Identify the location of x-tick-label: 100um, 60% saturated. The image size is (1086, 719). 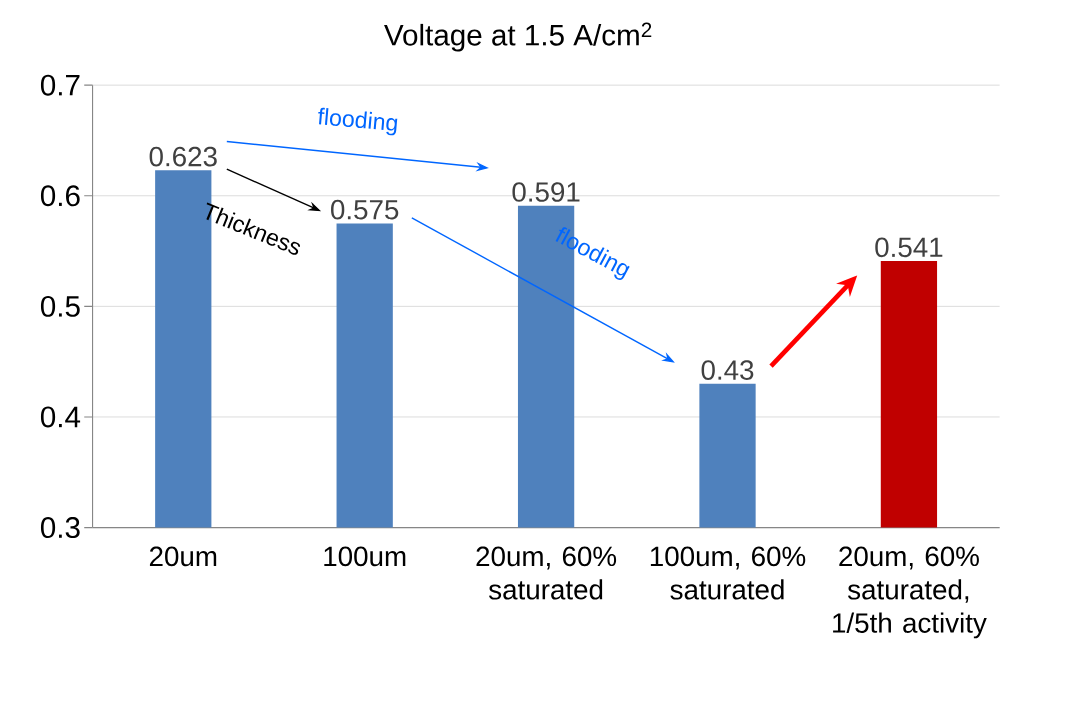
(728, 573).